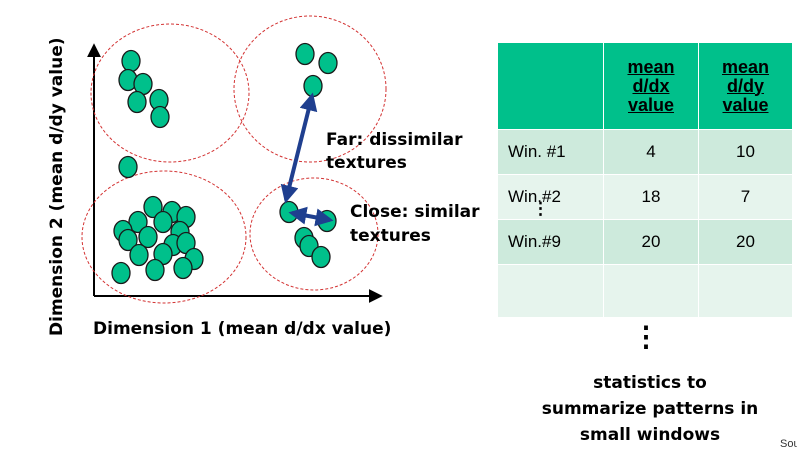  I want to click on cell-dx: 20, so click(651, 242).